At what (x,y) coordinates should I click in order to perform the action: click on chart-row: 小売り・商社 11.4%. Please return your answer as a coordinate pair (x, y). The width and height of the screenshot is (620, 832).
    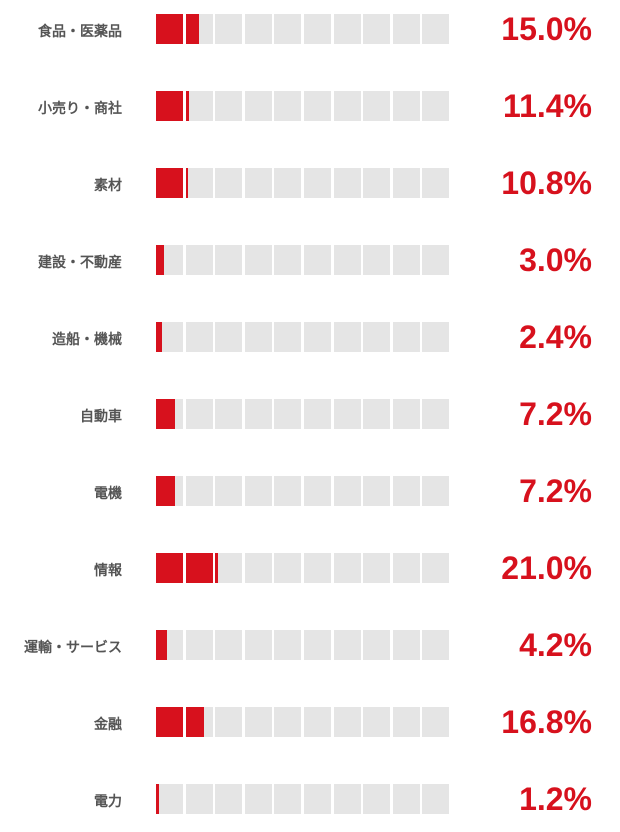
    Looking at the image, I should click on (310, 106).